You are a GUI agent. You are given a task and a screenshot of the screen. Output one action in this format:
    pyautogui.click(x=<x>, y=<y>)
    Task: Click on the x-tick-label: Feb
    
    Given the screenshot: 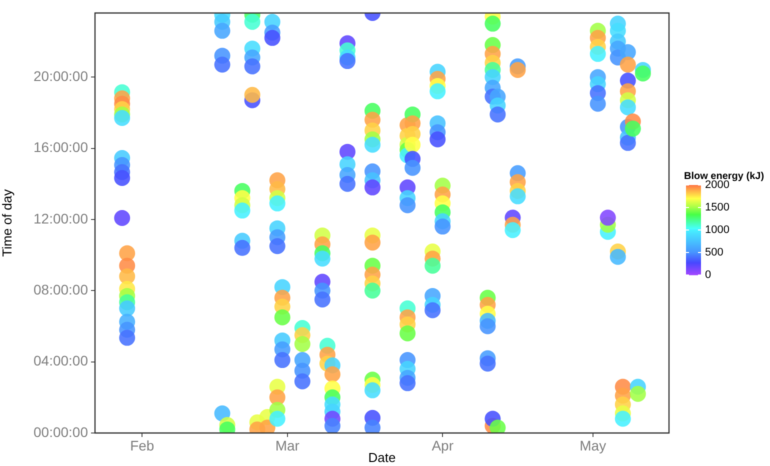 What is the action you would take?
    pyautogui.click(x=142, y=445)
    